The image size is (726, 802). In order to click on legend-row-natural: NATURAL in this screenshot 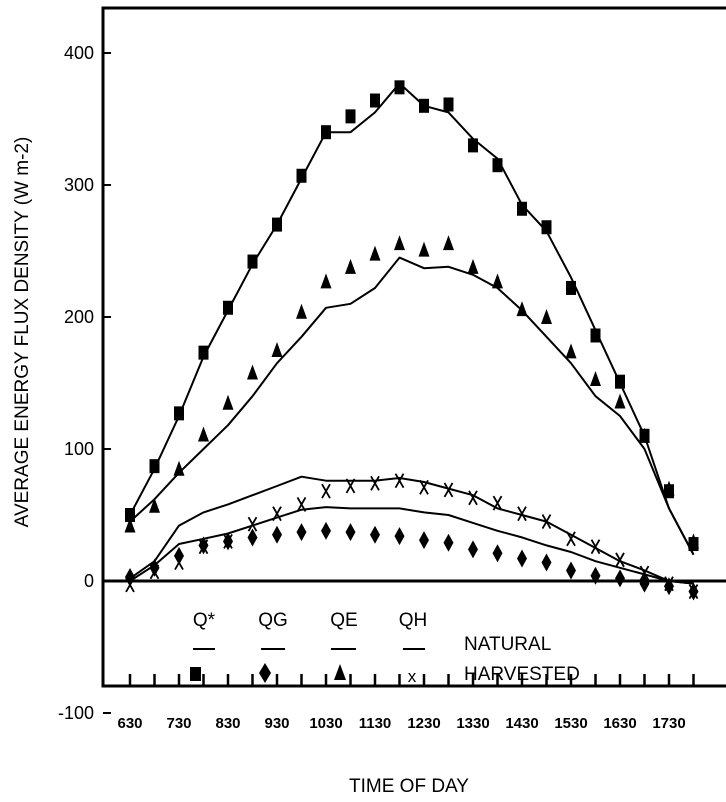, I will do `click(507, 644)`.